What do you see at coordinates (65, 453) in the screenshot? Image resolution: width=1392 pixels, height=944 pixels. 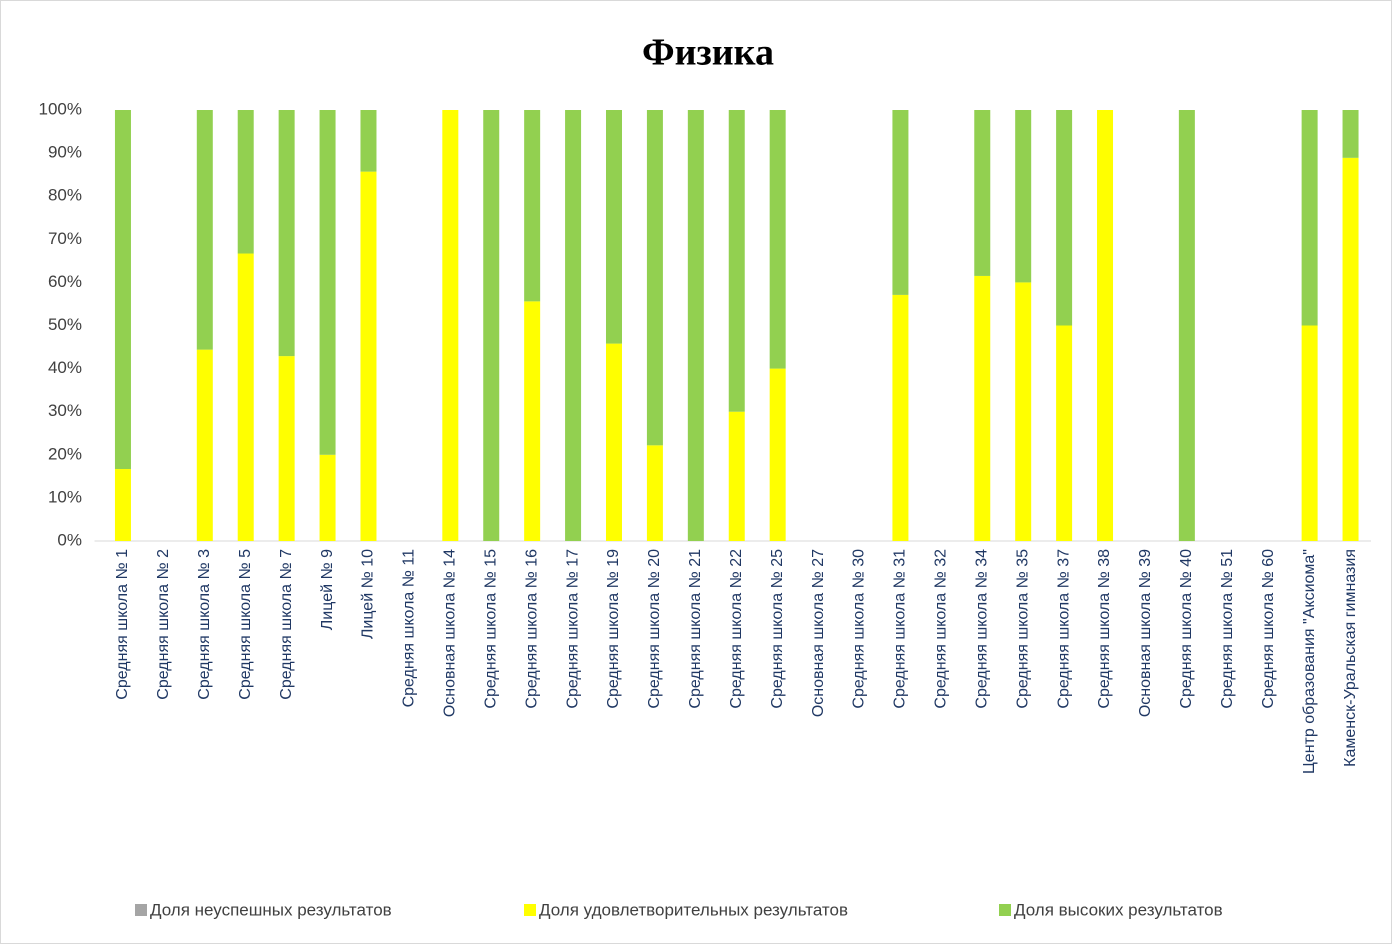 I see `y-tick-label: 20%` at bounding box center [65, 453].